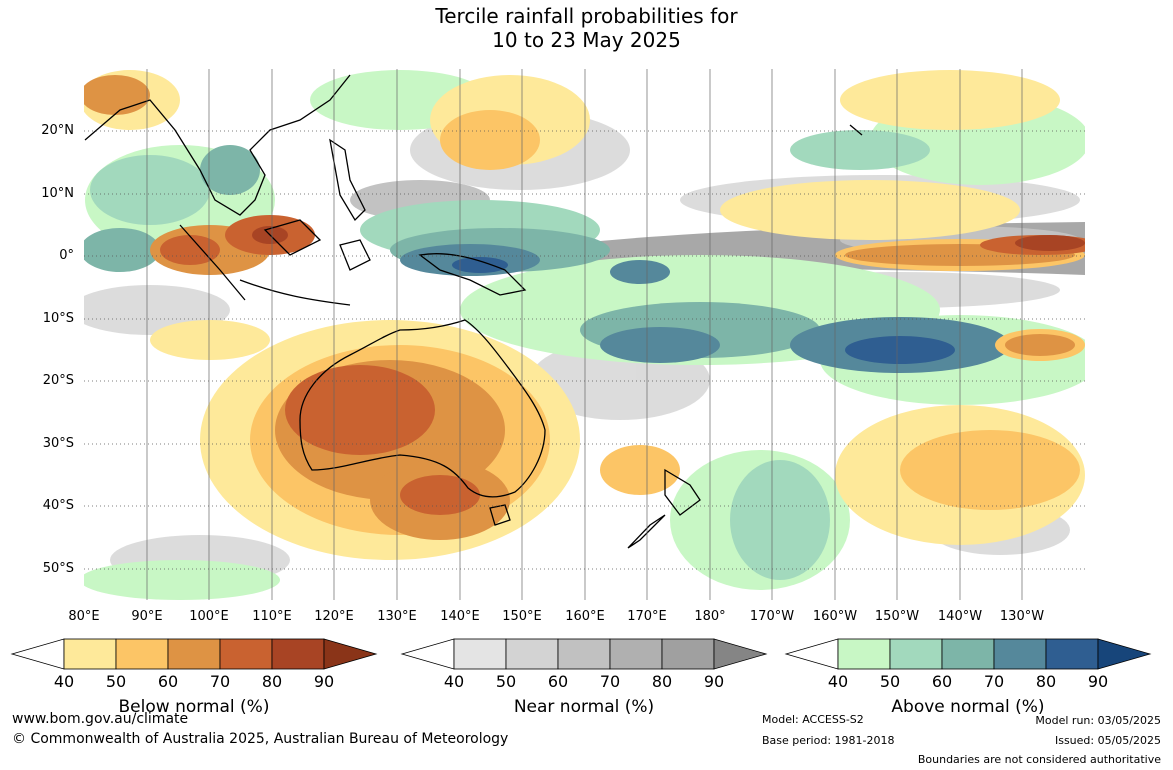 This screenshot has height=770, width=1173. I want to click on lat-tick-30s: 30°S, so click(58, 443).